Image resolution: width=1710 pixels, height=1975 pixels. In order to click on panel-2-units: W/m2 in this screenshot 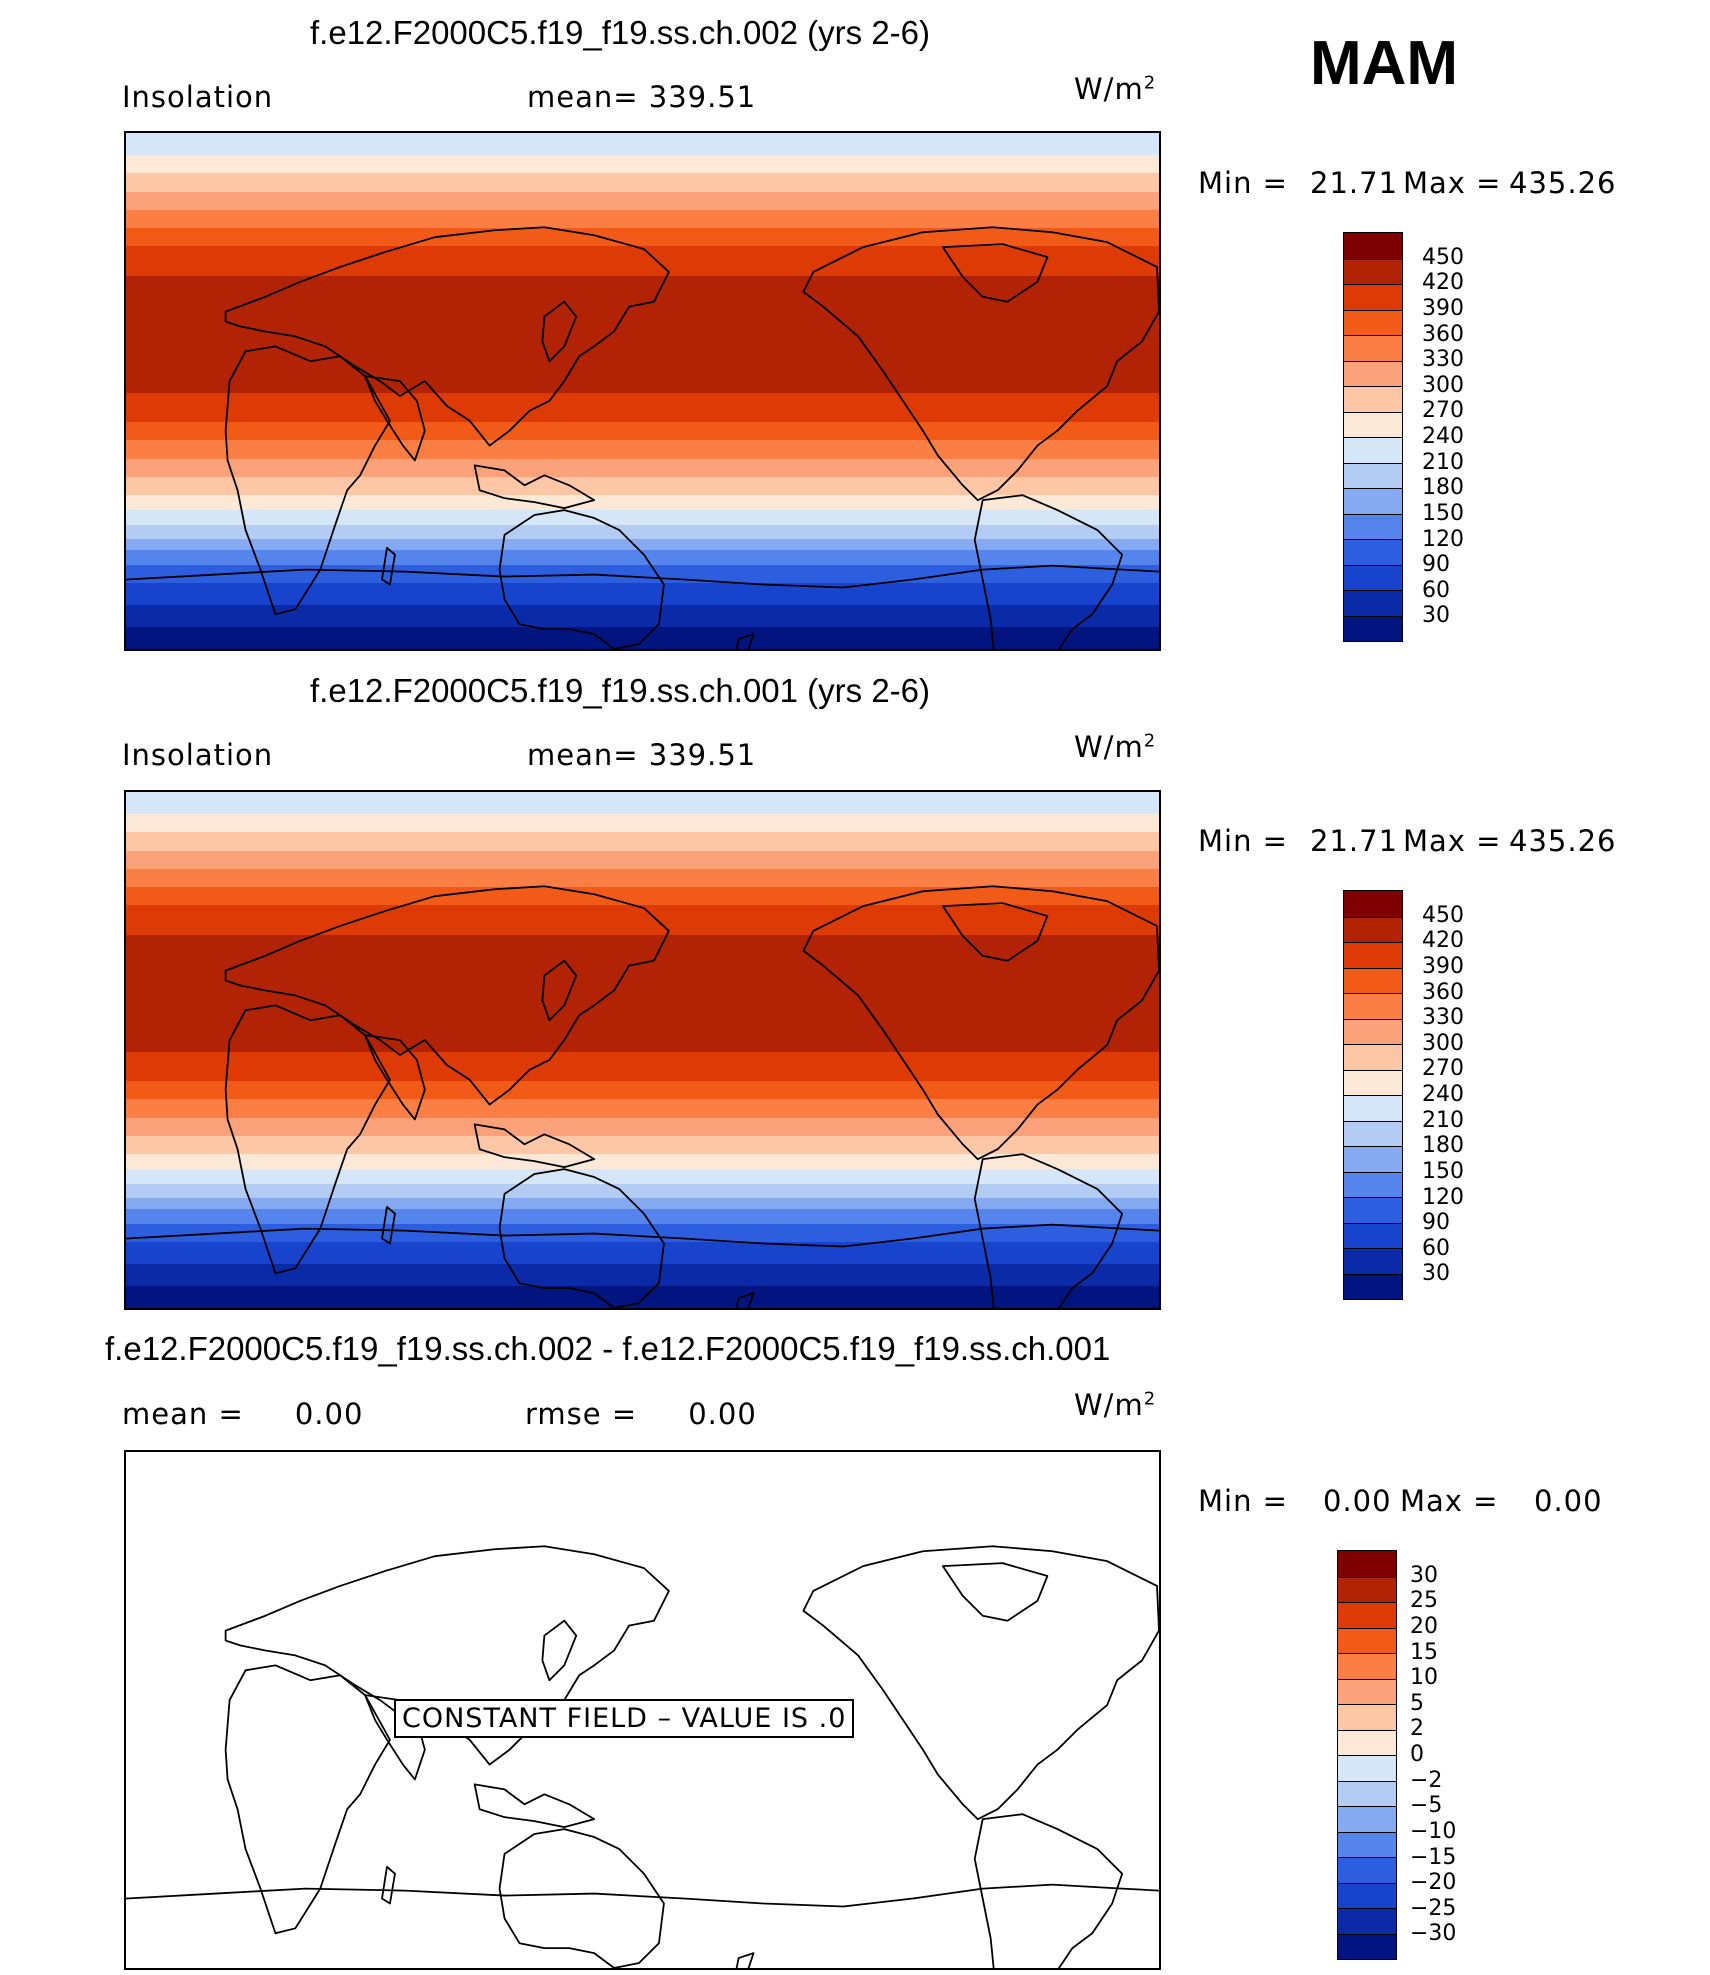, I will do `click(1115, 747)`.